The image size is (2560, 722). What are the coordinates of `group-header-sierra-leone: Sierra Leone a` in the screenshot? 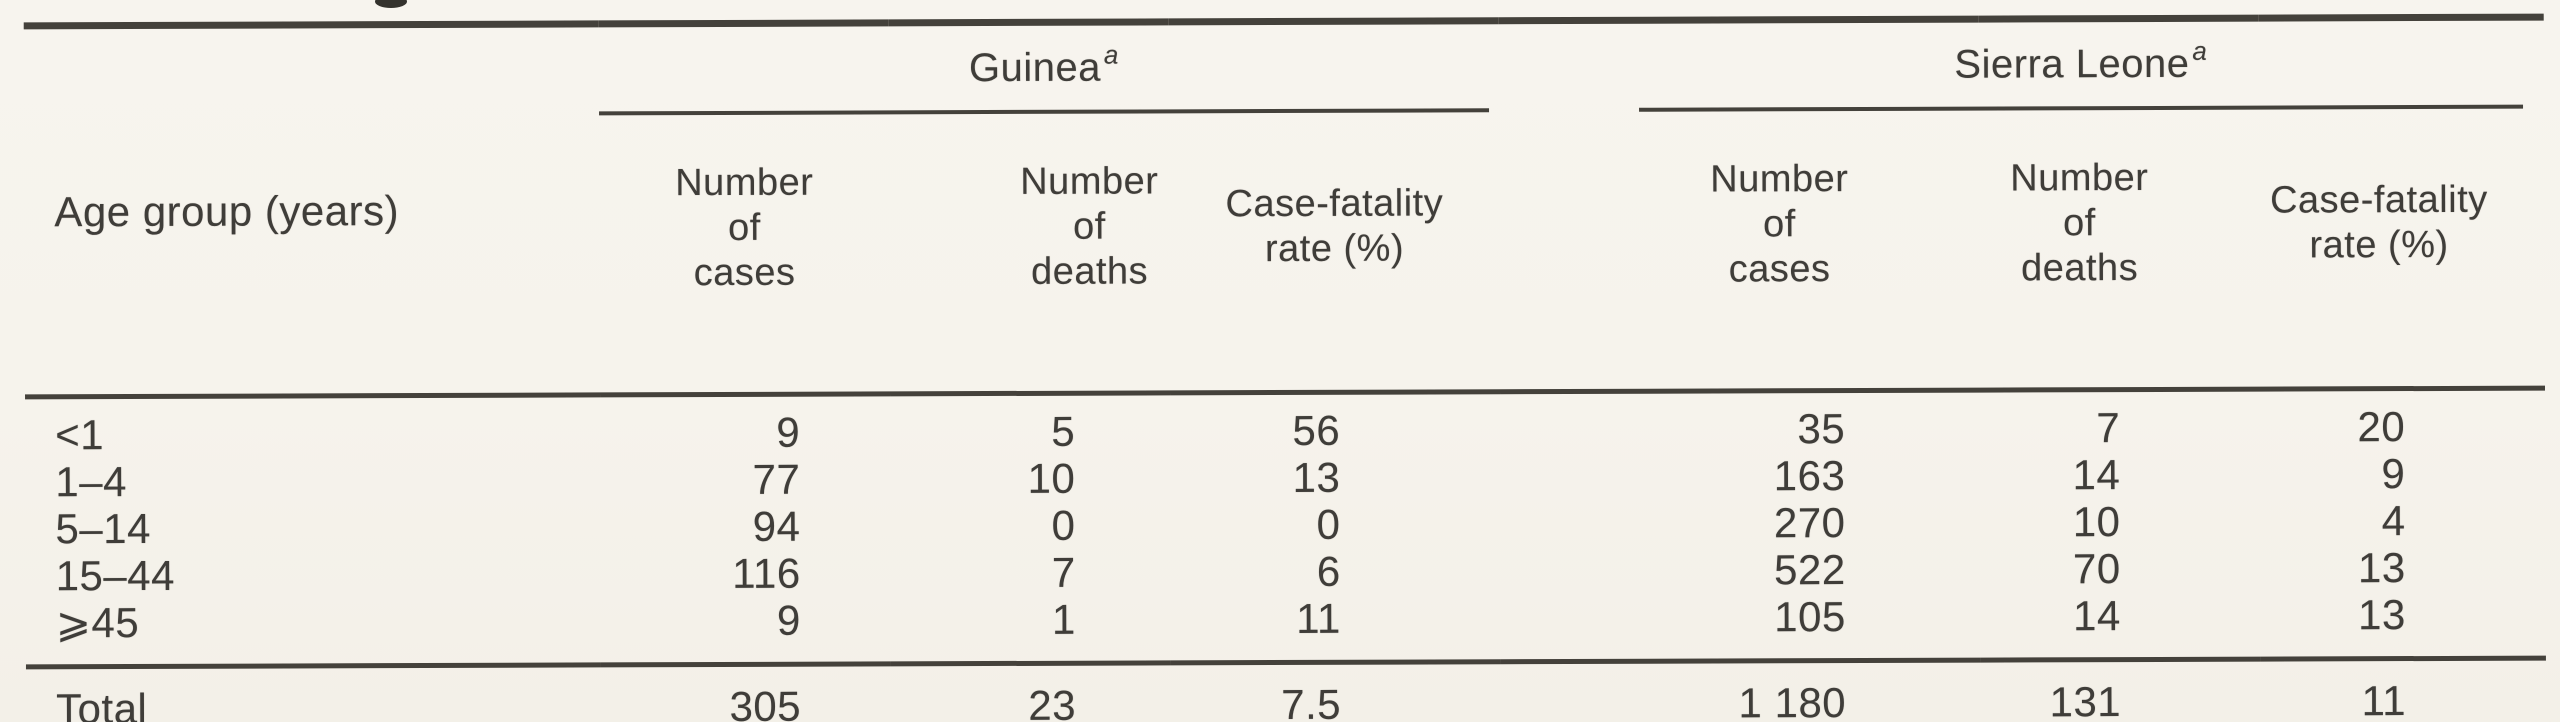 It's located at (2021, 64).